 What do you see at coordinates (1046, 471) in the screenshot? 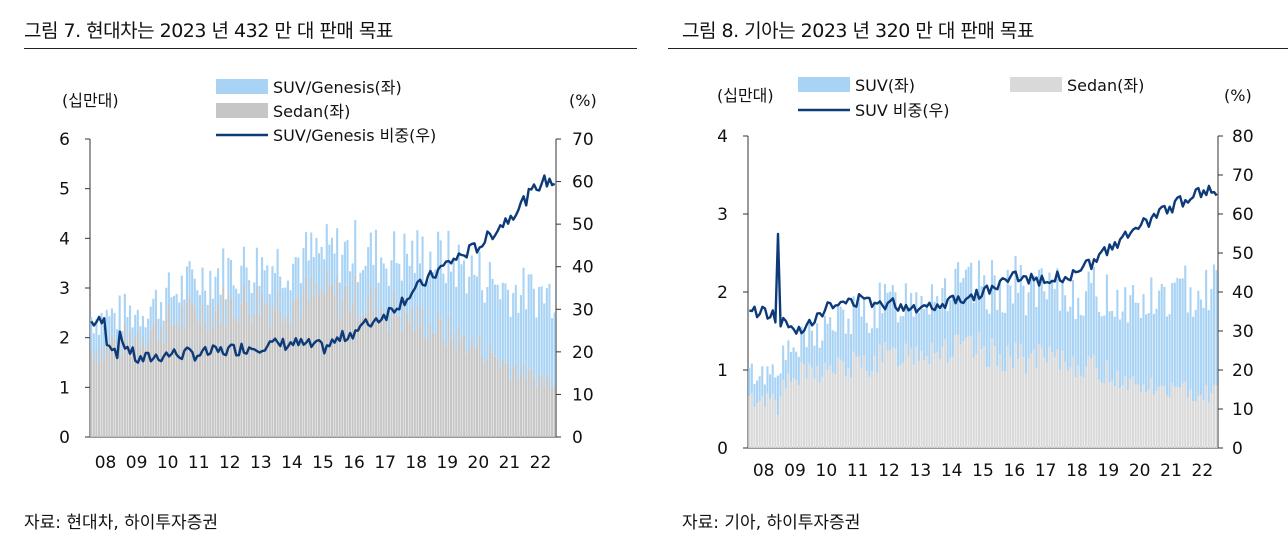
I see `x-axis-tick-label: 17` at bounding box center [1046, 471].